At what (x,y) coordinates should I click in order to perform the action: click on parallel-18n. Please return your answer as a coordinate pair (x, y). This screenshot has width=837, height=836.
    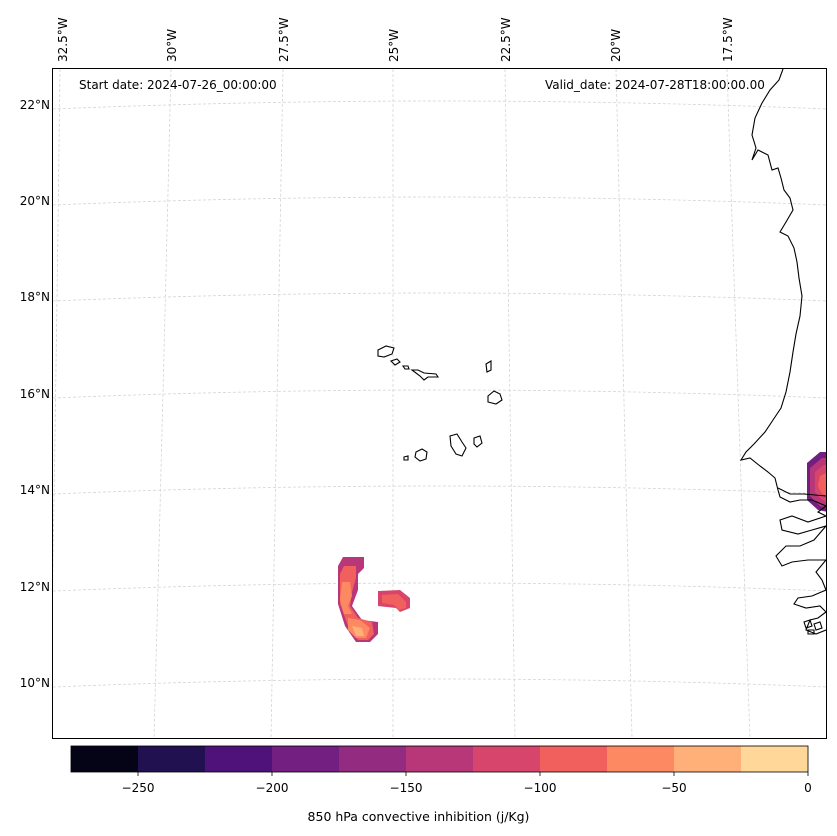
    Looking at the image, I should click on (439, 297).